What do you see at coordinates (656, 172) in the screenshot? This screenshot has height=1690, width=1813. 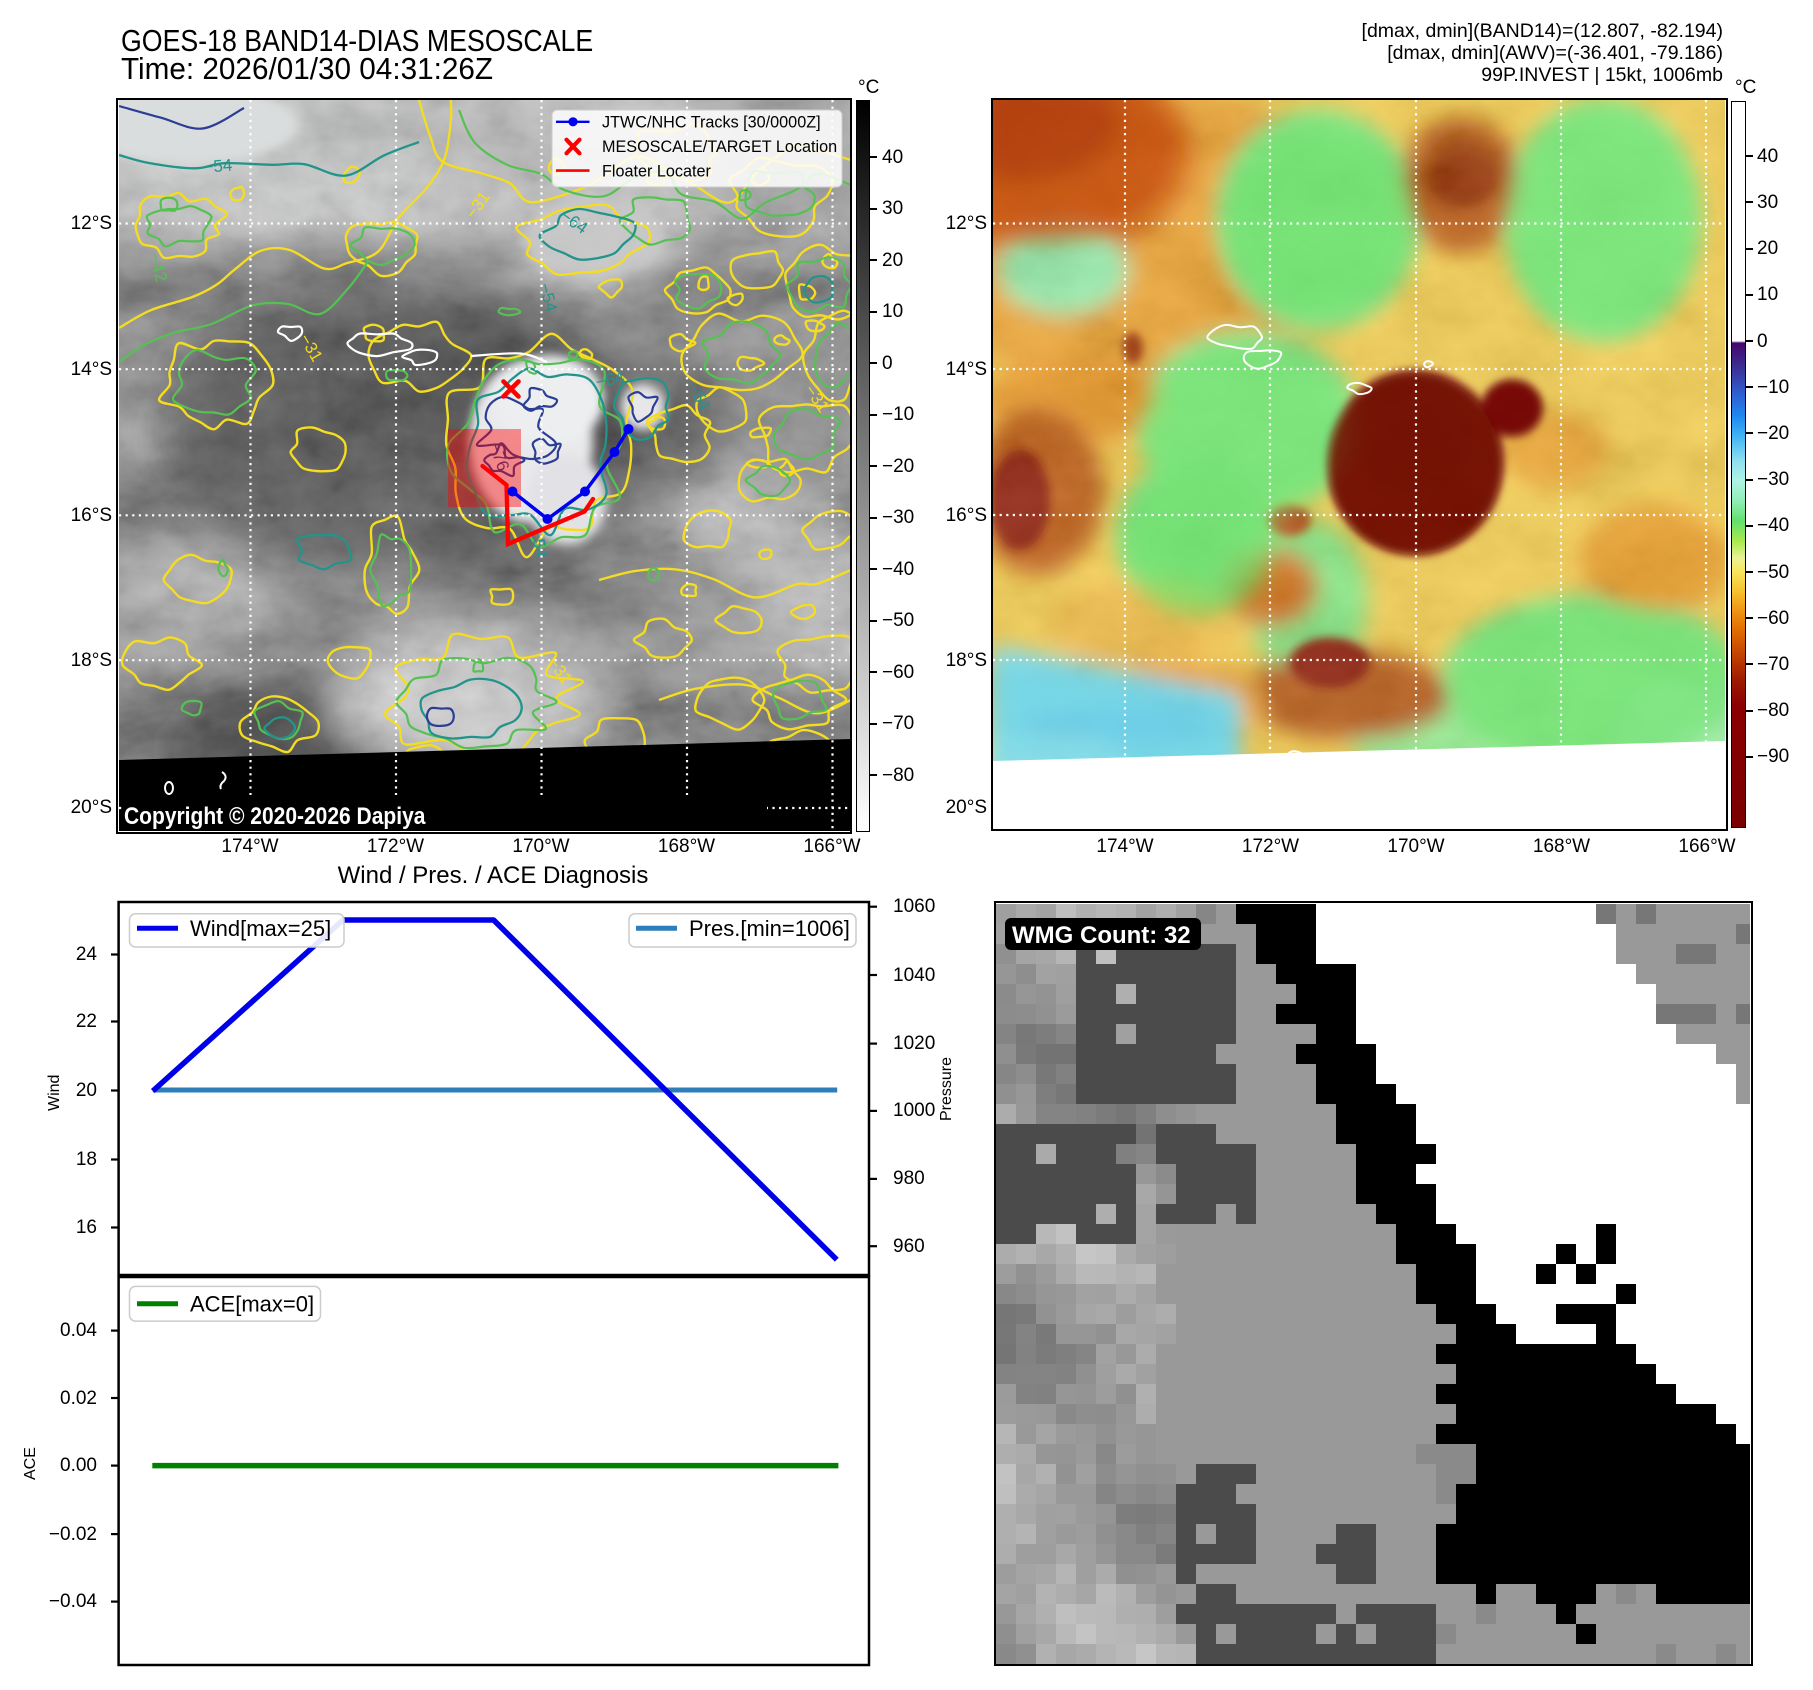 I see `svg-text: Floater Locater` at bounding box center [656, 172].